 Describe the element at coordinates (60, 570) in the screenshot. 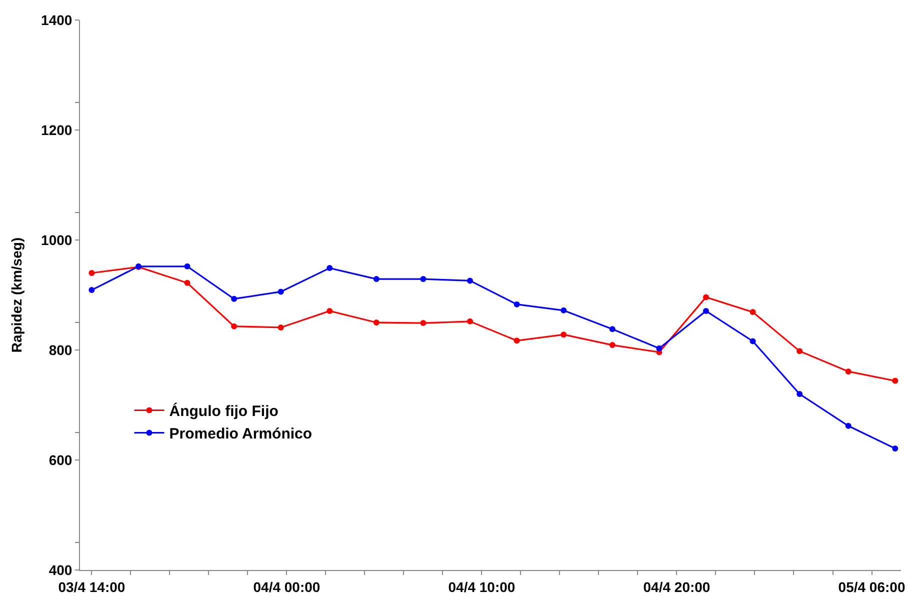

I see `y-tick-label: 400` at that location.